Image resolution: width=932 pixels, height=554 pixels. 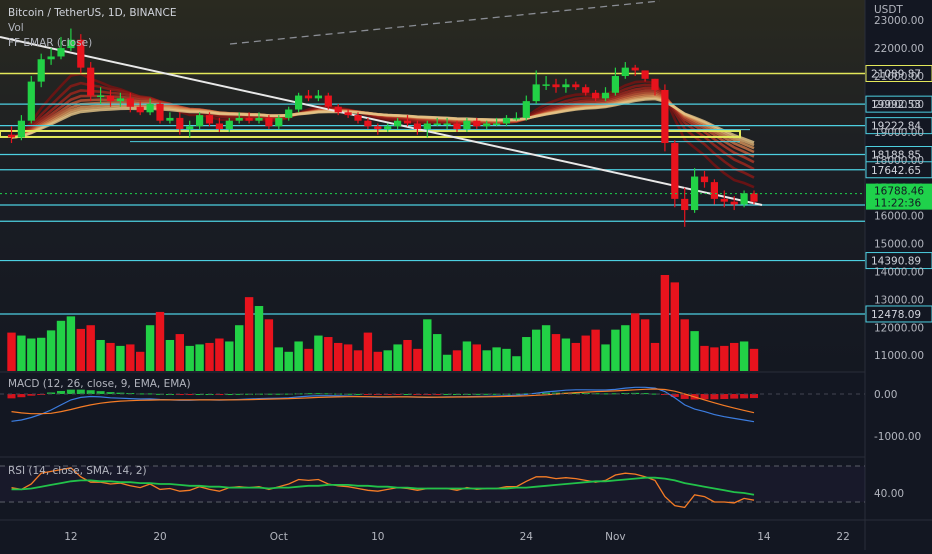 I want to click on ema-label: FF EMAR (close), so click(x=50, y=43).